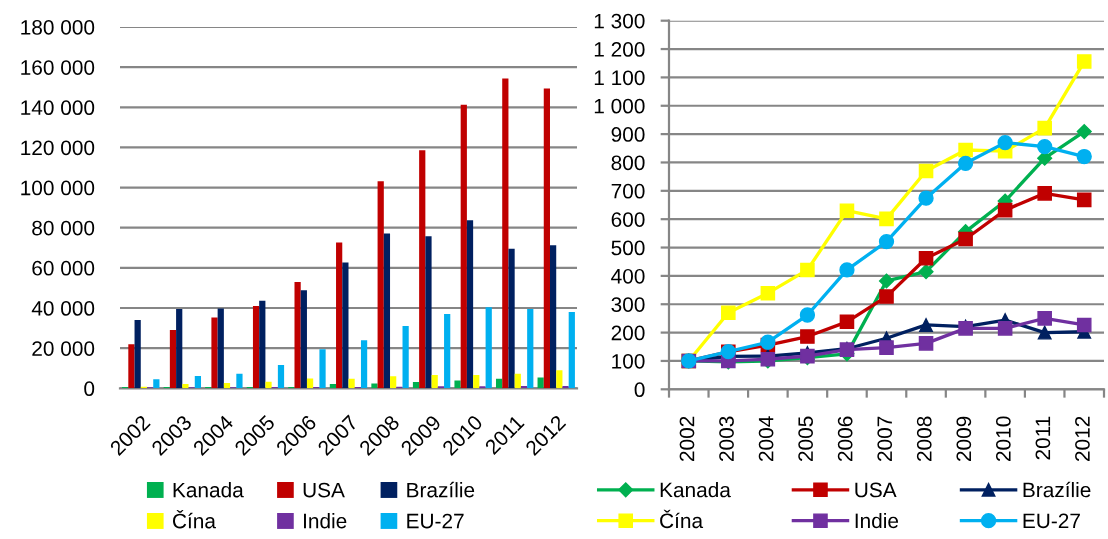 The image size is (1108, 539). Describe the element at coordinates (63, 268) in the screenshot. I see `y-tick-label: 60 000` at that location.